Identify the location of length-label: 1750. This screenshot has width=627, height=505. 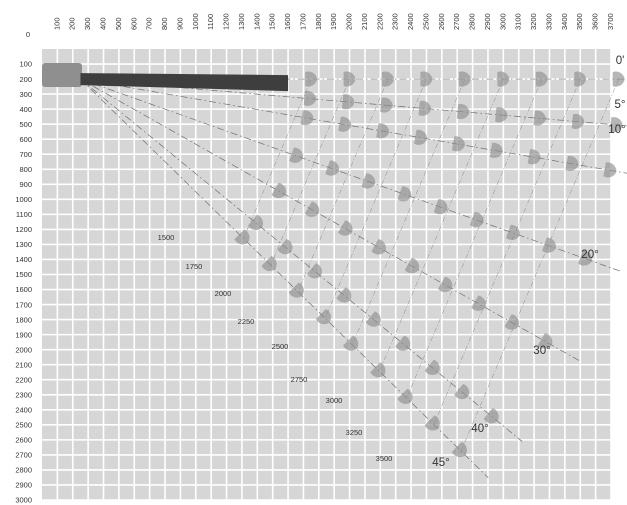
(194, 266).